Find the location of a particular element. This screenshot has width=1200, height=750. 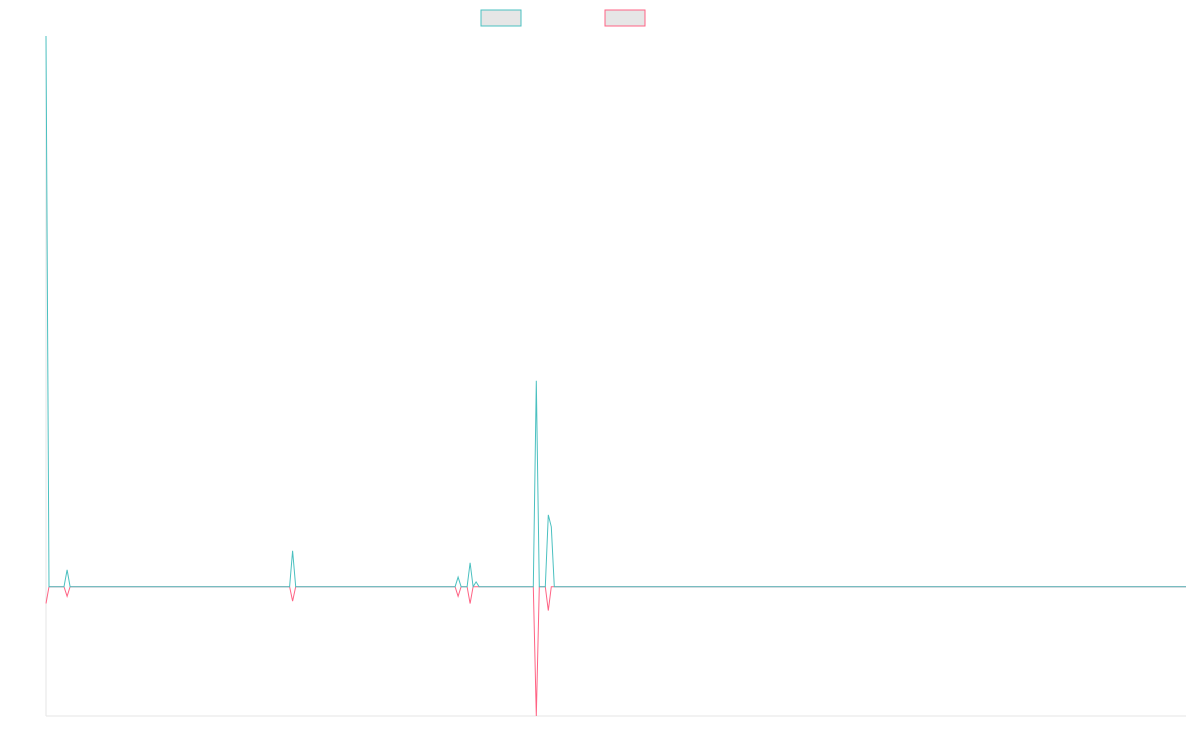

legend-swatch-series-b is located at coordinates (625, 18).